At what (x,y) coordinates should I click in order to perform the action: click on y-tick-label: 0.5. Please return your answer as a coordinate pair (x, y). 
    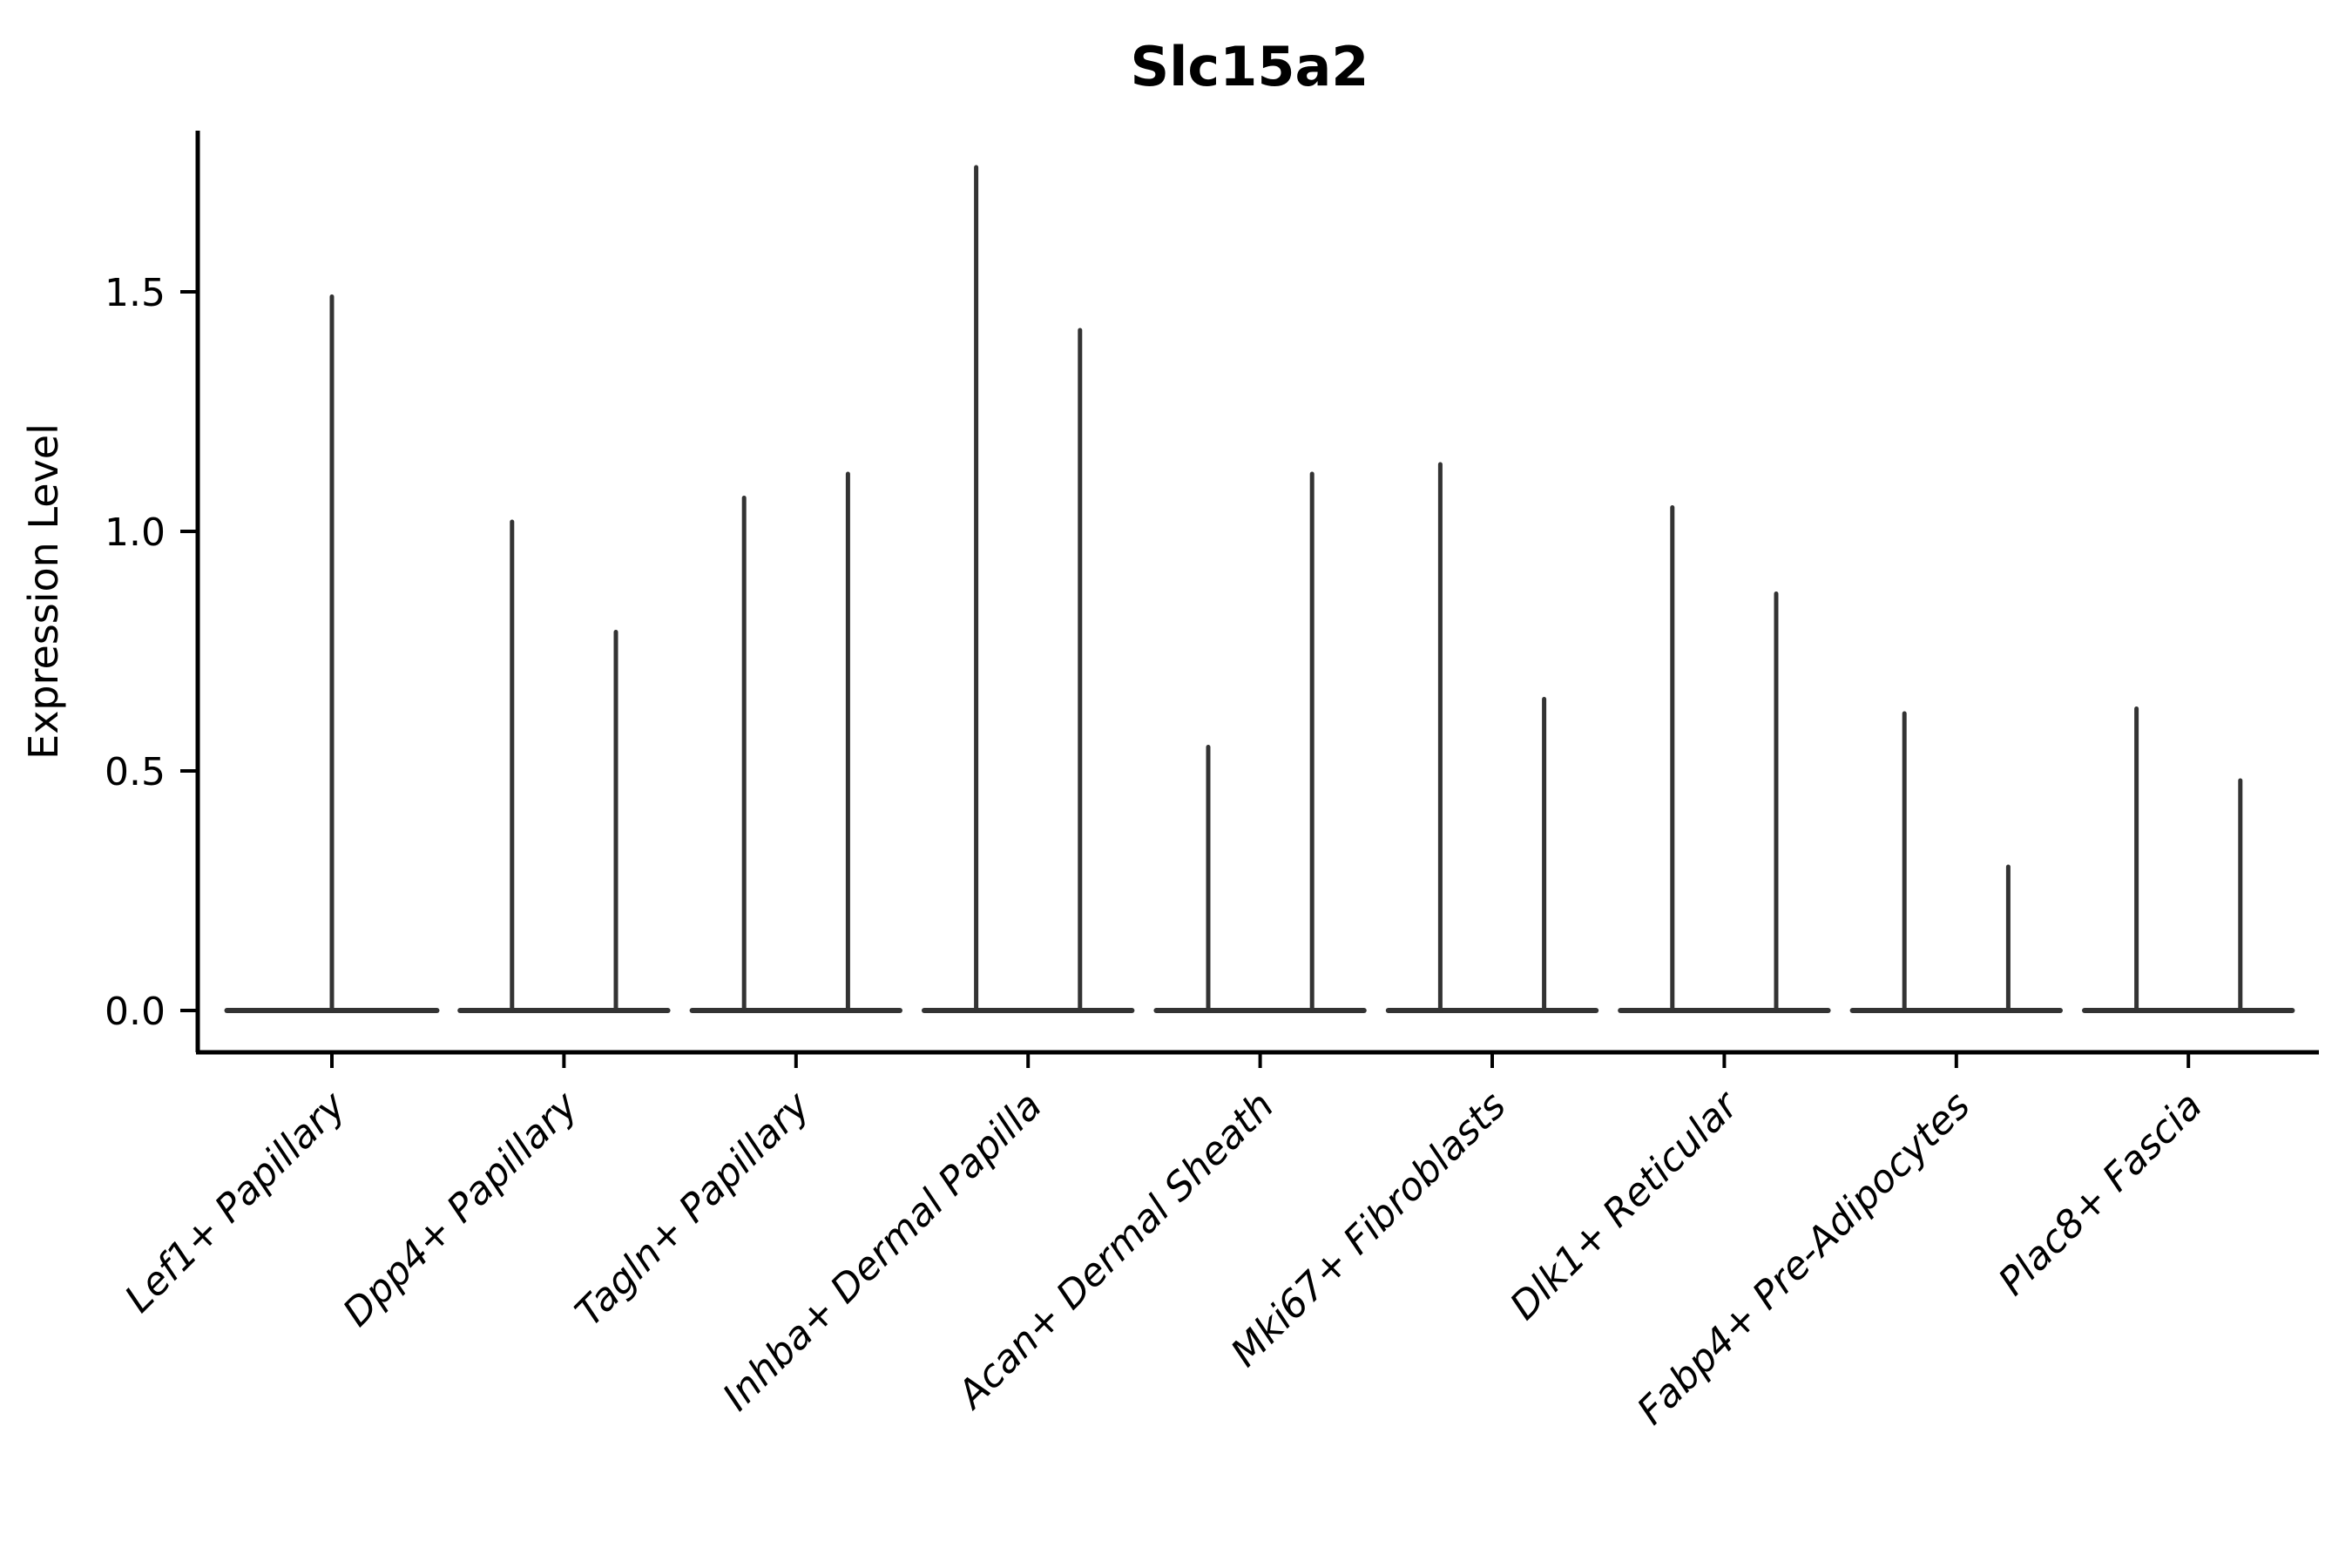
    Looking at the image, I should click on (135, 772).